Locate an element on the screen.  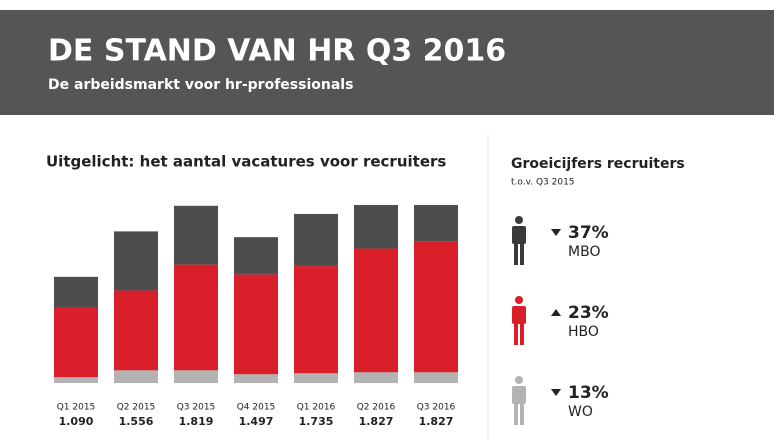
total-label: 1.556 is located at coordinates (136, 421).